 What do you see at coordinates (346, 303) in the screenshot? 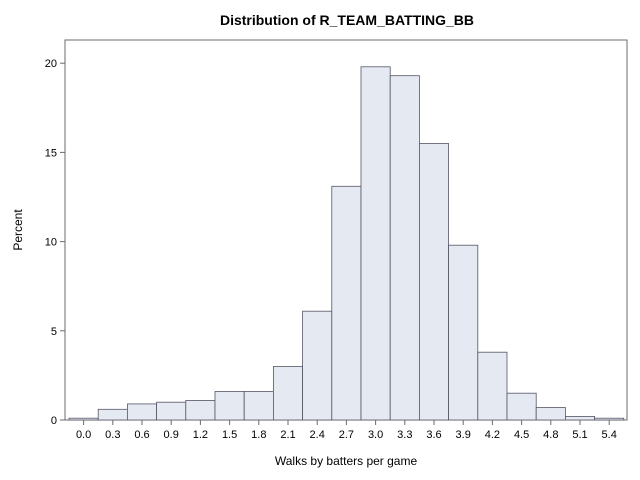
I see `bar-2.7` at bounding box center [346, 303].